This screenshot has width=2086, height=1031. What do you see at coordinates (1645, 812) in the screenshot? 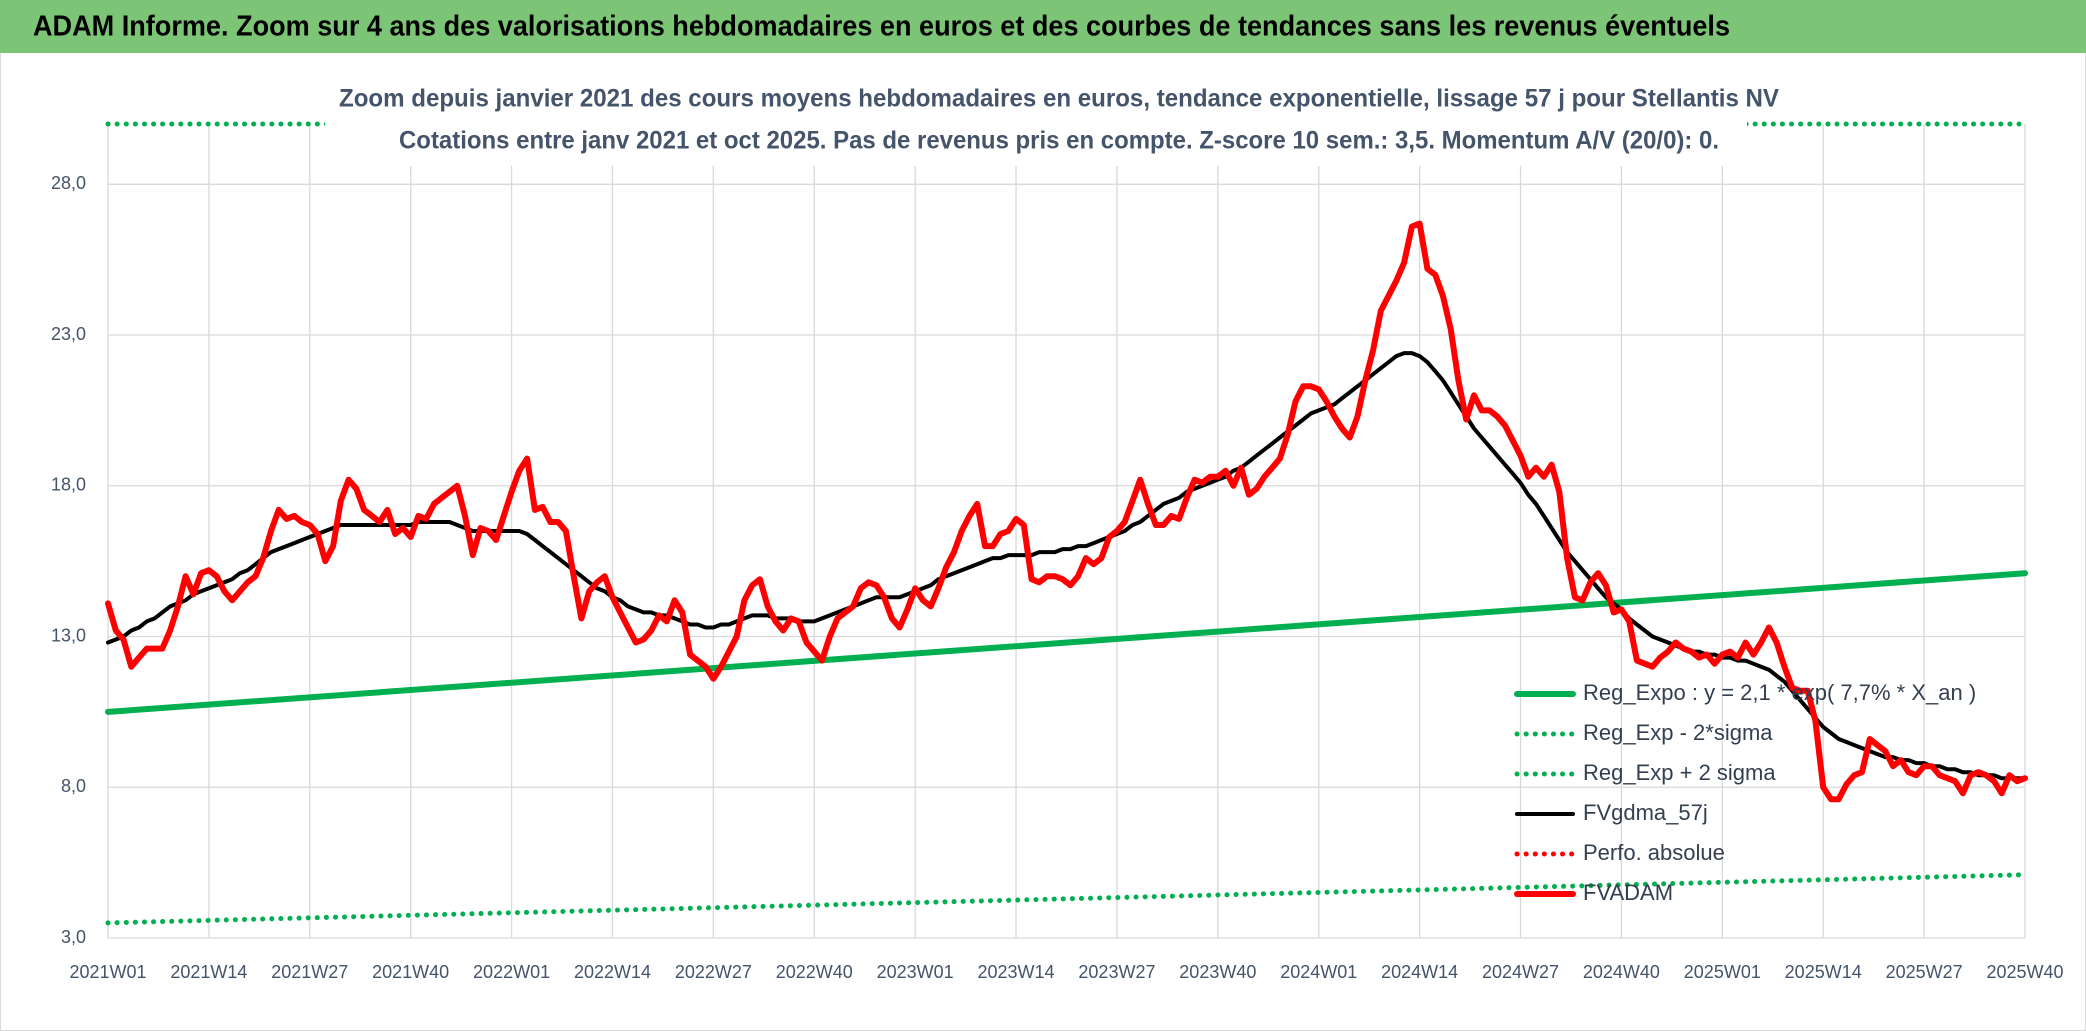
I see `legend-label: FVgdma_57j` at bounding box center [1645, 812].